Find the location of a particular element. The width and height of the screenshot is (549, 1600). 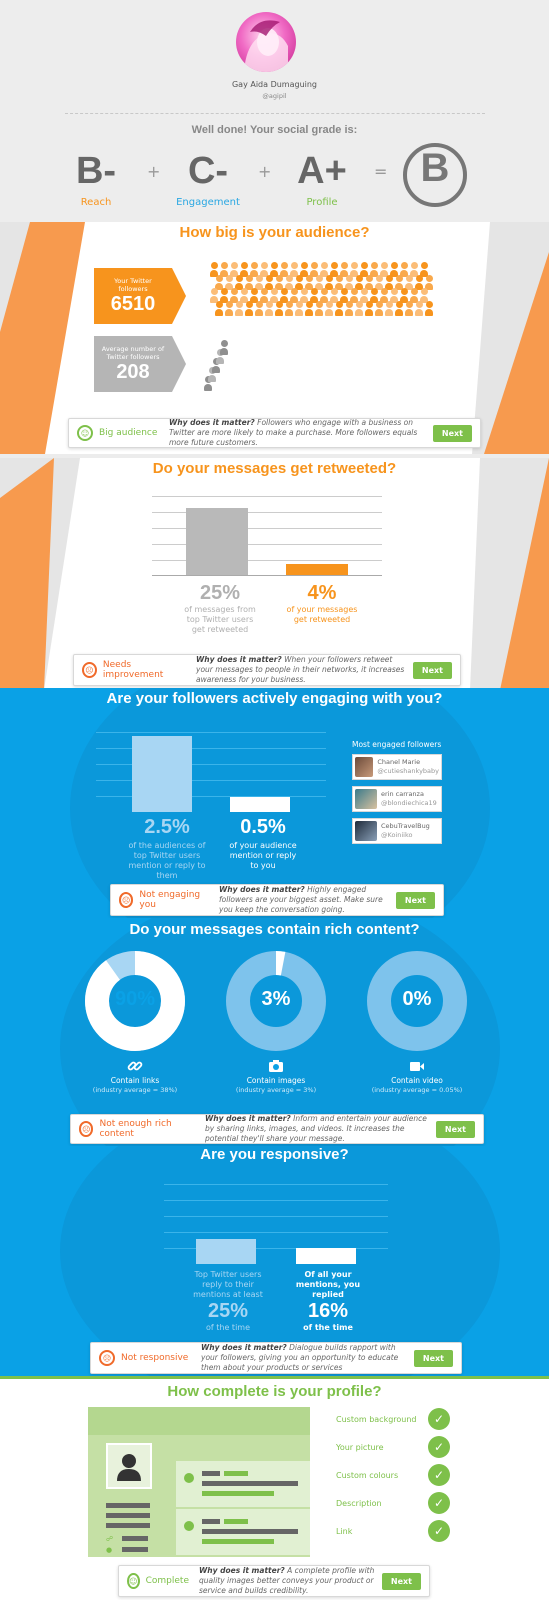

follower-card: CebuTravelBug @Koiniiko is located at coordinates (397, 831).